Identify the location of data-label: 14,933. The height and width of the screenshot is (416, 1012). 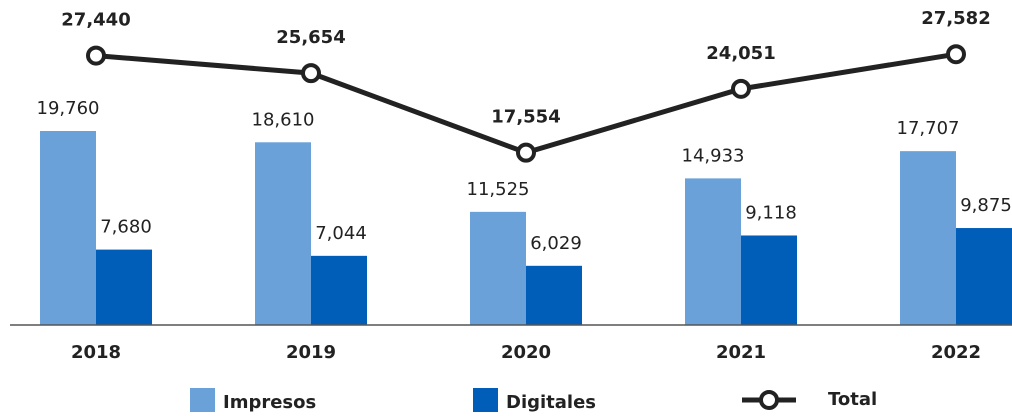
(713, 155).